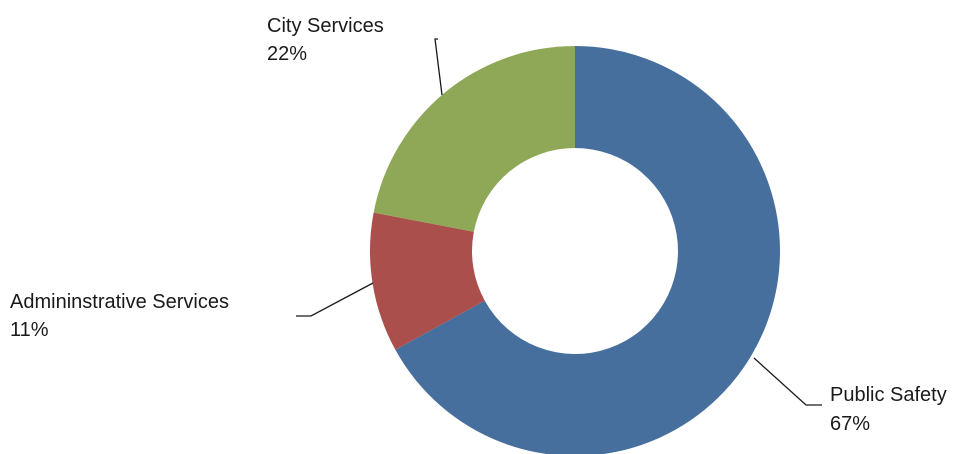 The height and width of the screenshot is (454, 978). Describe the element at coordinates (29, 330) in the screenshot. I see `slice-label-value-administrative-services: 11%` at that location.